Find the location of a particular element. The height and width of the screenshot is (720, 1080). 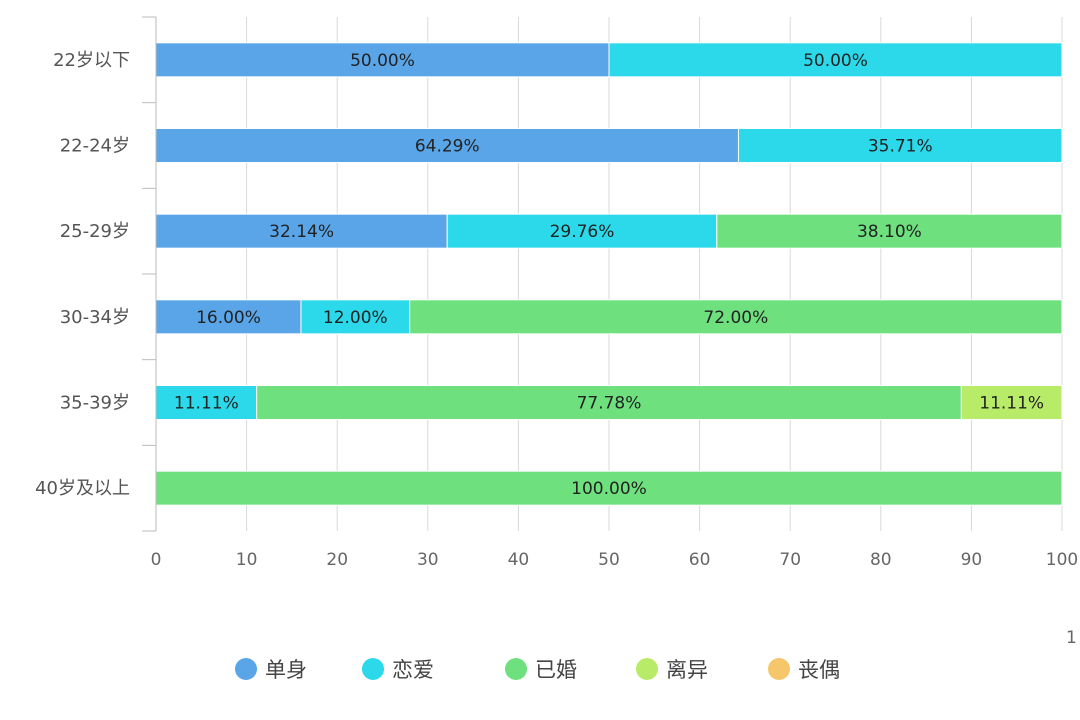

y-category-label: 40岁及以上 is located at coordinates (82, 488).